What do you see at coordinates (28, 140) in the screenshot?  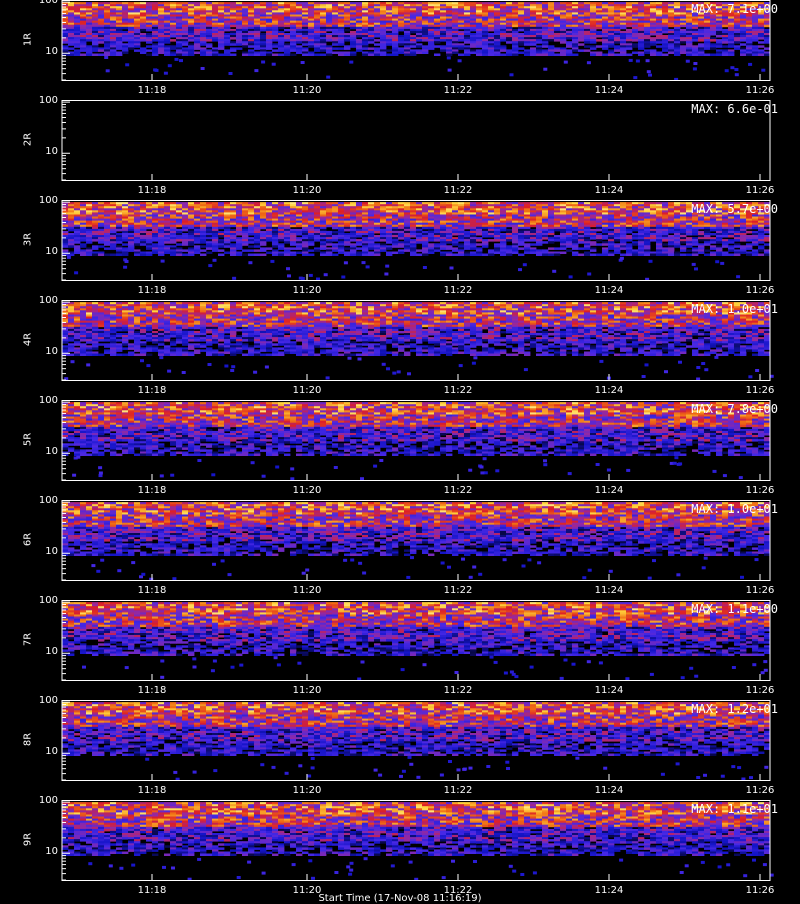 I see `y-axis-label: 2R` at bounding box center [28, 140].